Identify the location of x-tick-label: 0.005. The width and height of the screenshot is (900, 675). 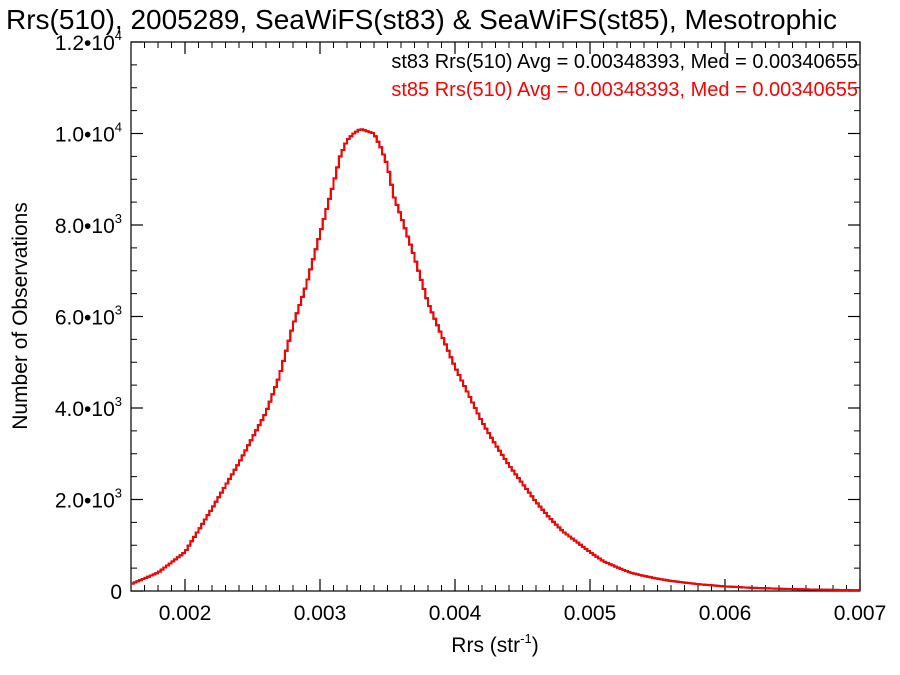
(590, 613).